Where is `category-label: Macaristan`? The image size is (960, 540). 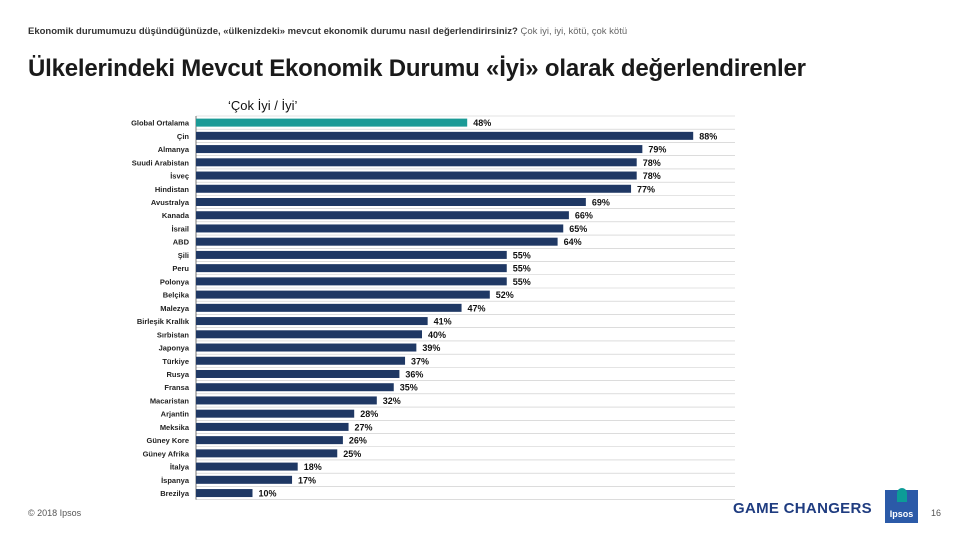
category-label: Macaristan is located at coordinates (170, 400).